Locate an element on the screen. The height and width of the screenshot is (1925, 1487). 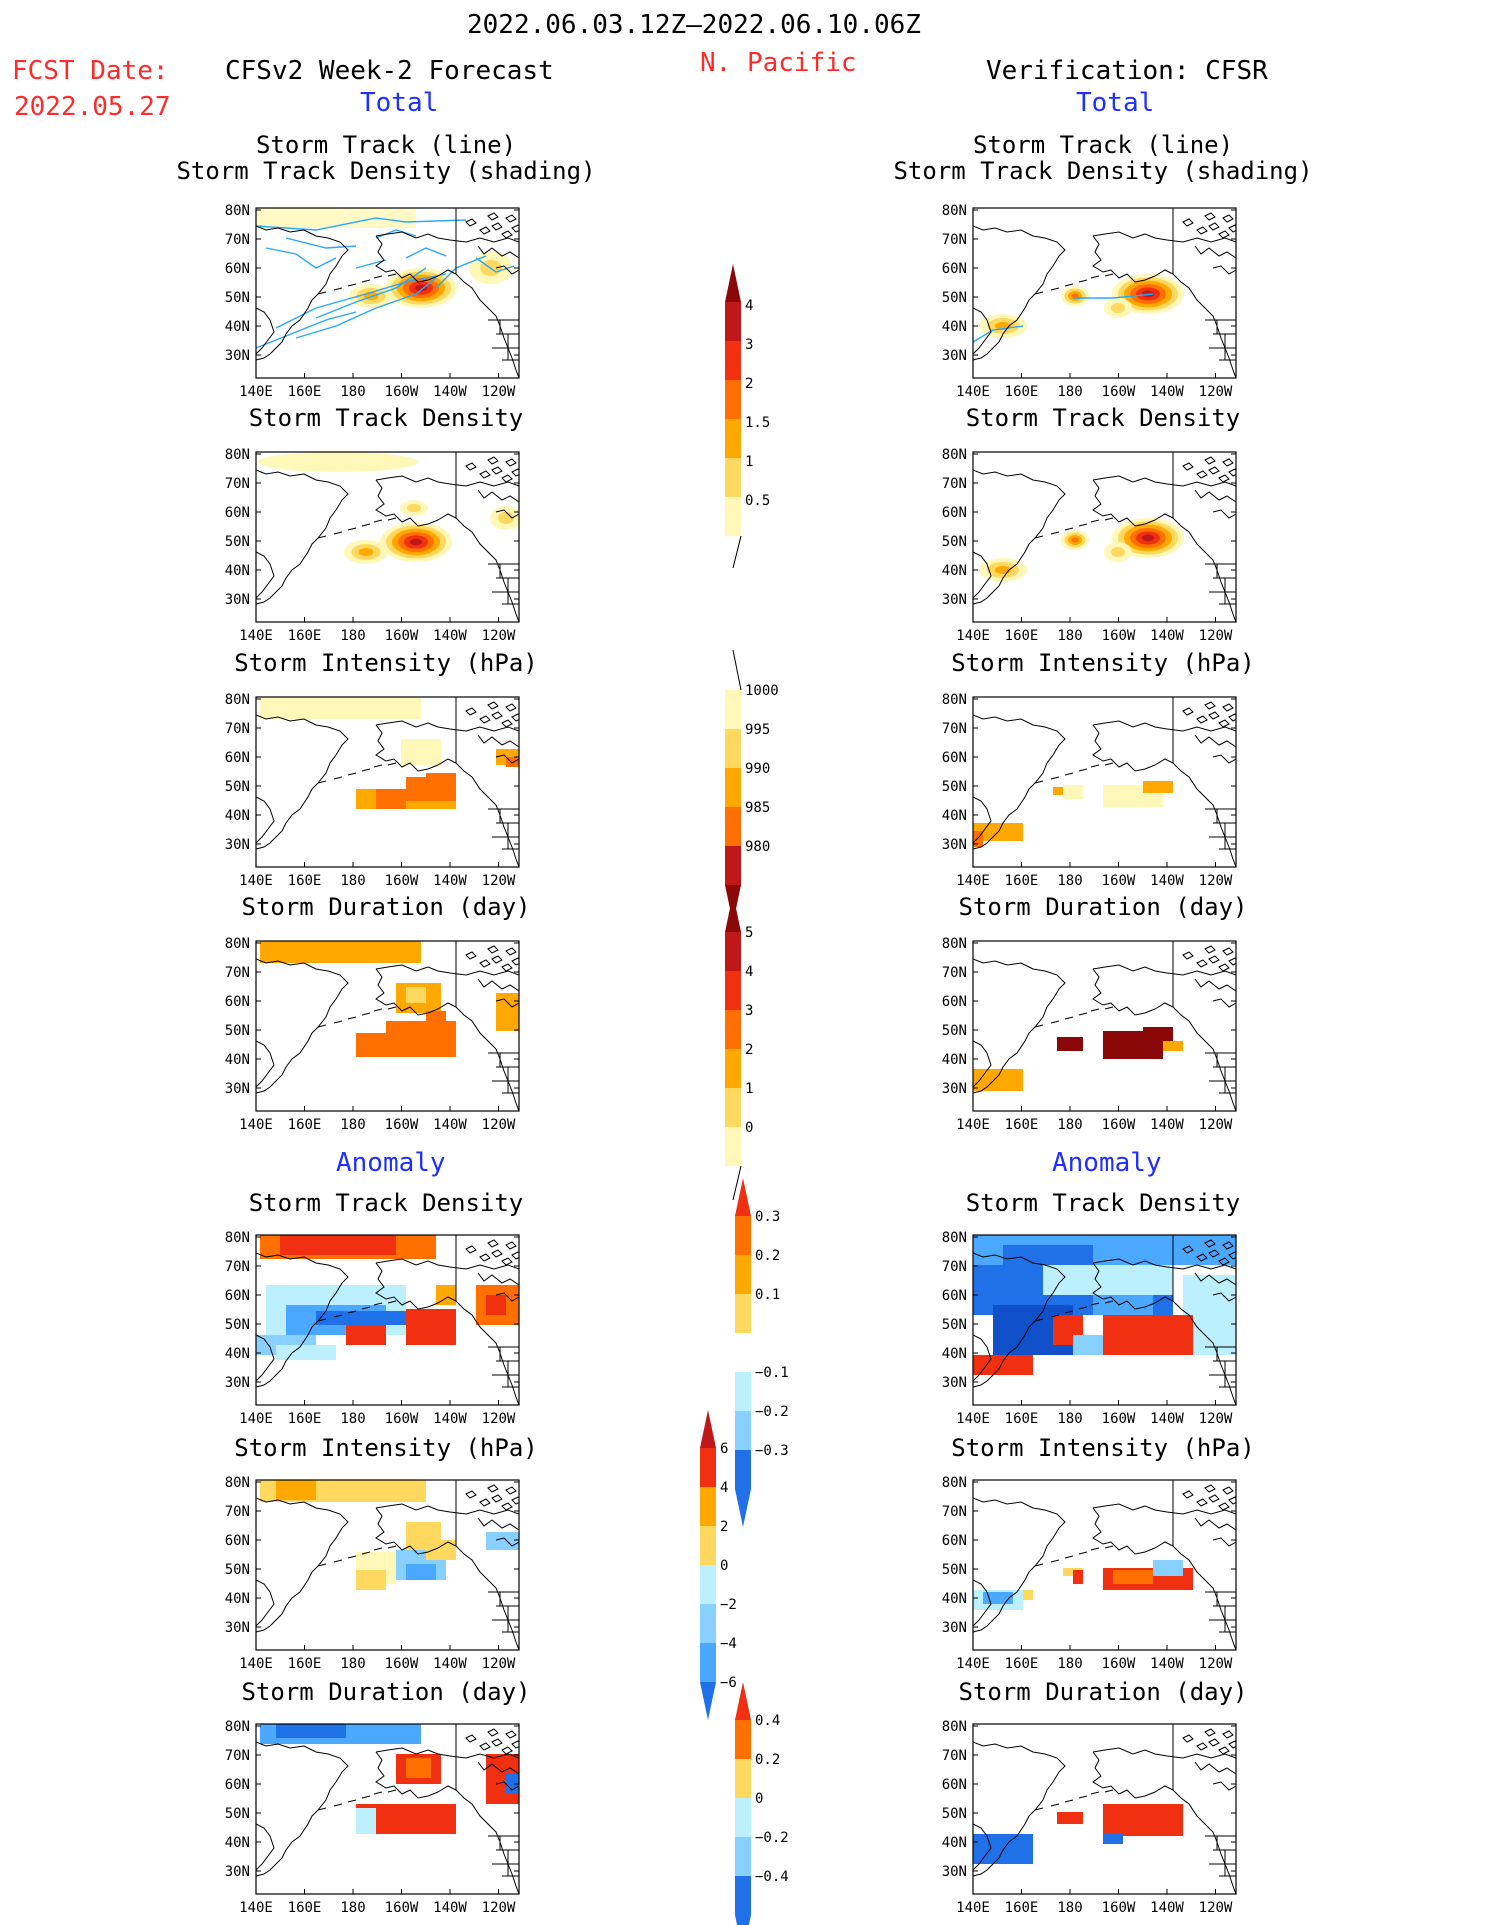
colorbar-intensity-anom: 6 4 2 0 −2 −4 −6 is located at coordinates (718, 1565).